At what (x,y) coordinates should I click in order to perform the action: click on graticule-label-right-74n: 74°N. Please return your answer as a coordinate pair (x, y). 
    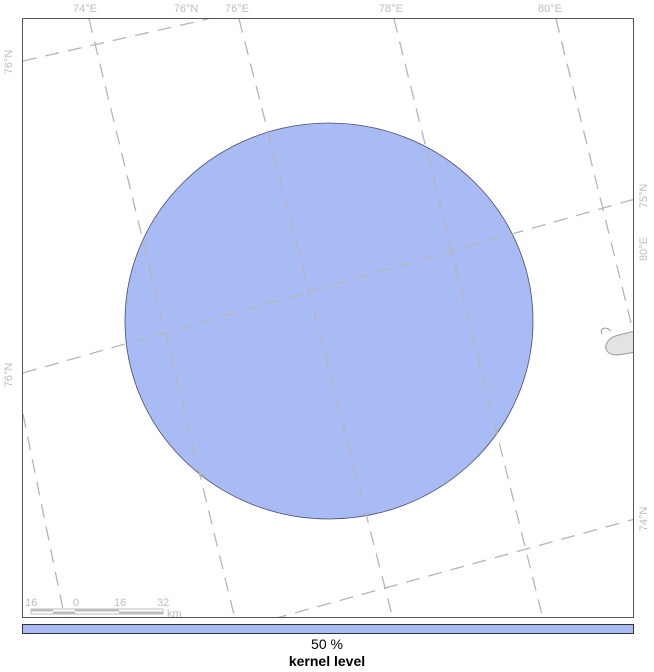
    Looking at the image, I should click on (644, 519).